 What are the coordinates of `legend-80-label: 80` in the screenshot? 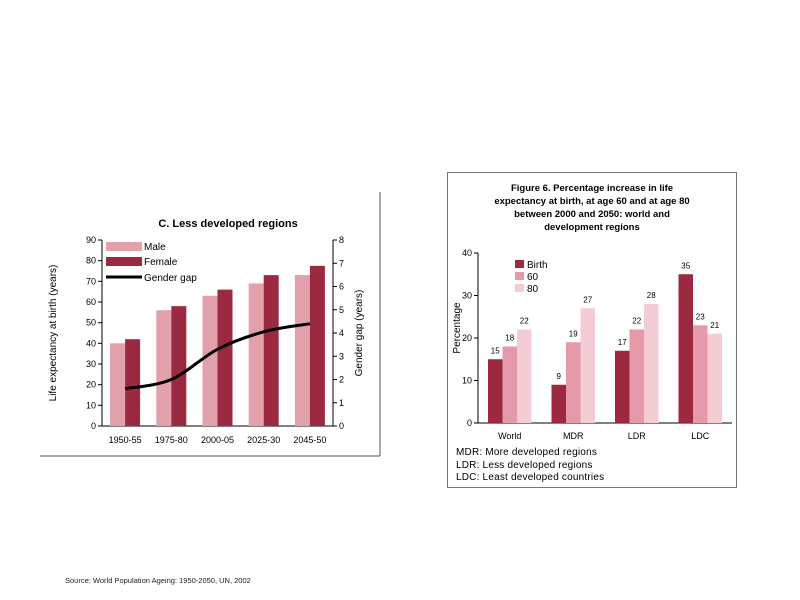 It's located at (533, 289).